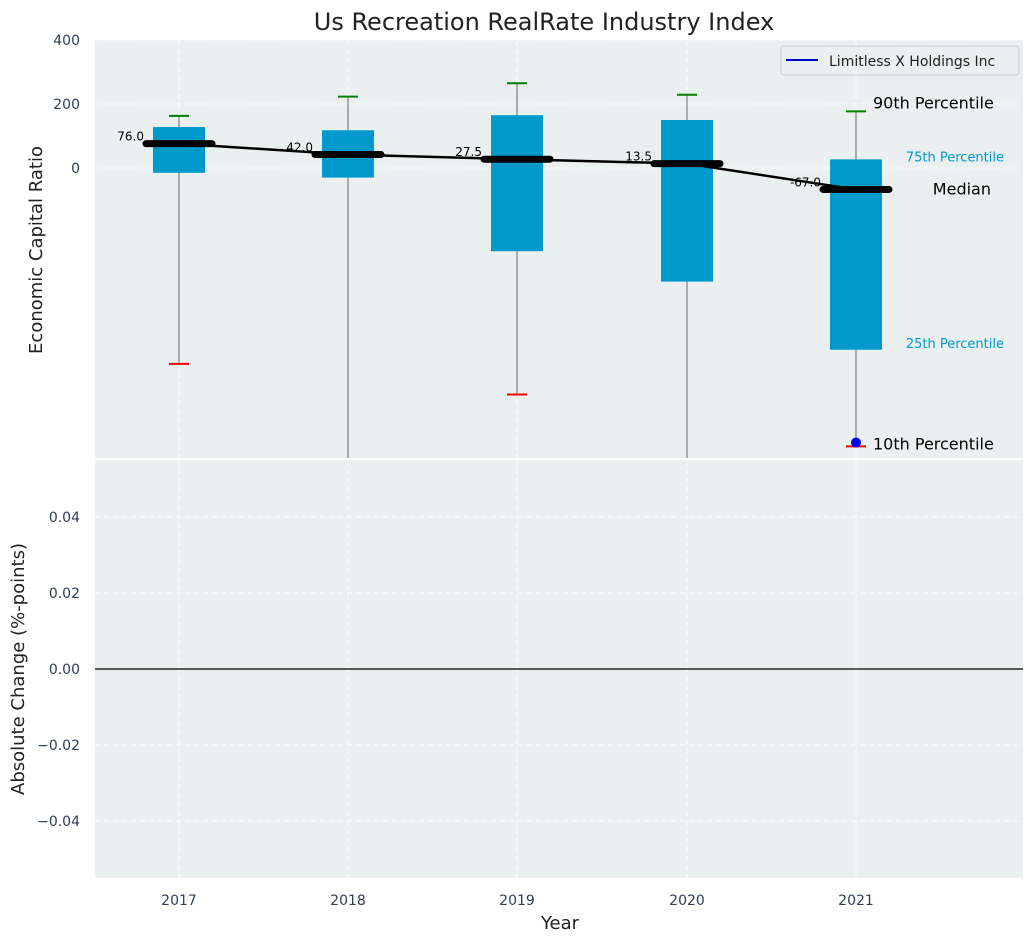 This screenshot has width=1034, height=942. Describe the element at coordinates (544, 22) in the screenshot. I see `chart-title: Us Recreation RealRate Industry Index` at that location.